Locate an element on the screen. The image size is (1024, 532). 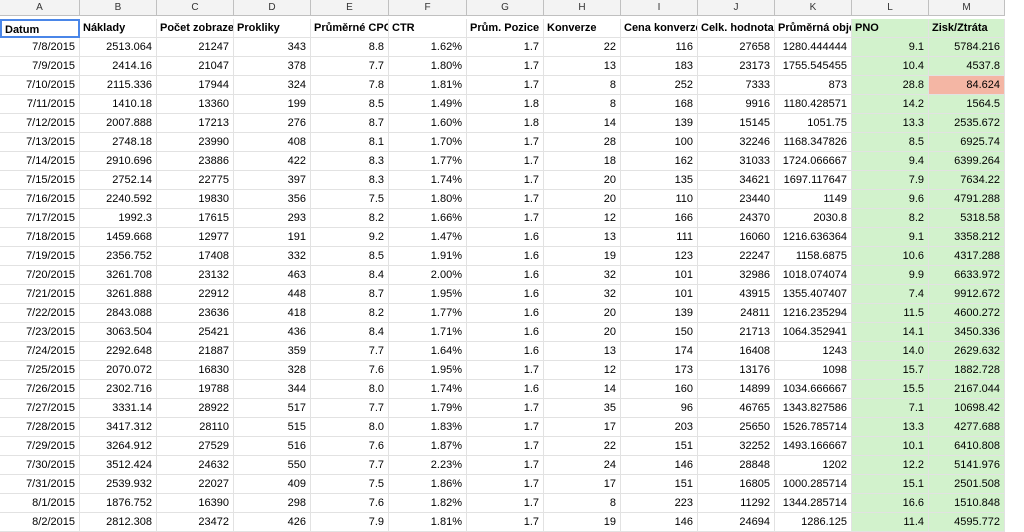
data-cell: 1493.166667 is located at coordinates (813, 446).